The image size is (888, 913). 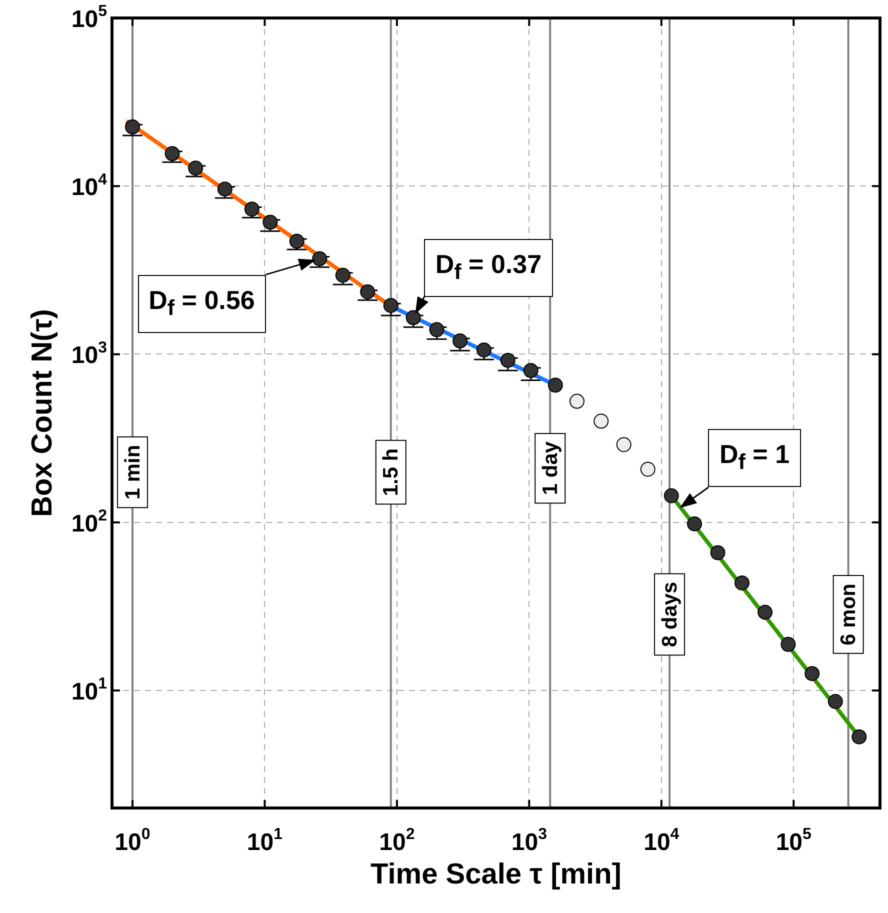 What do you see at coordinates (42, 413) in the screenshot?
I see `y-axis-title: Box Count N(τ)` at bounding box center [42, 413].